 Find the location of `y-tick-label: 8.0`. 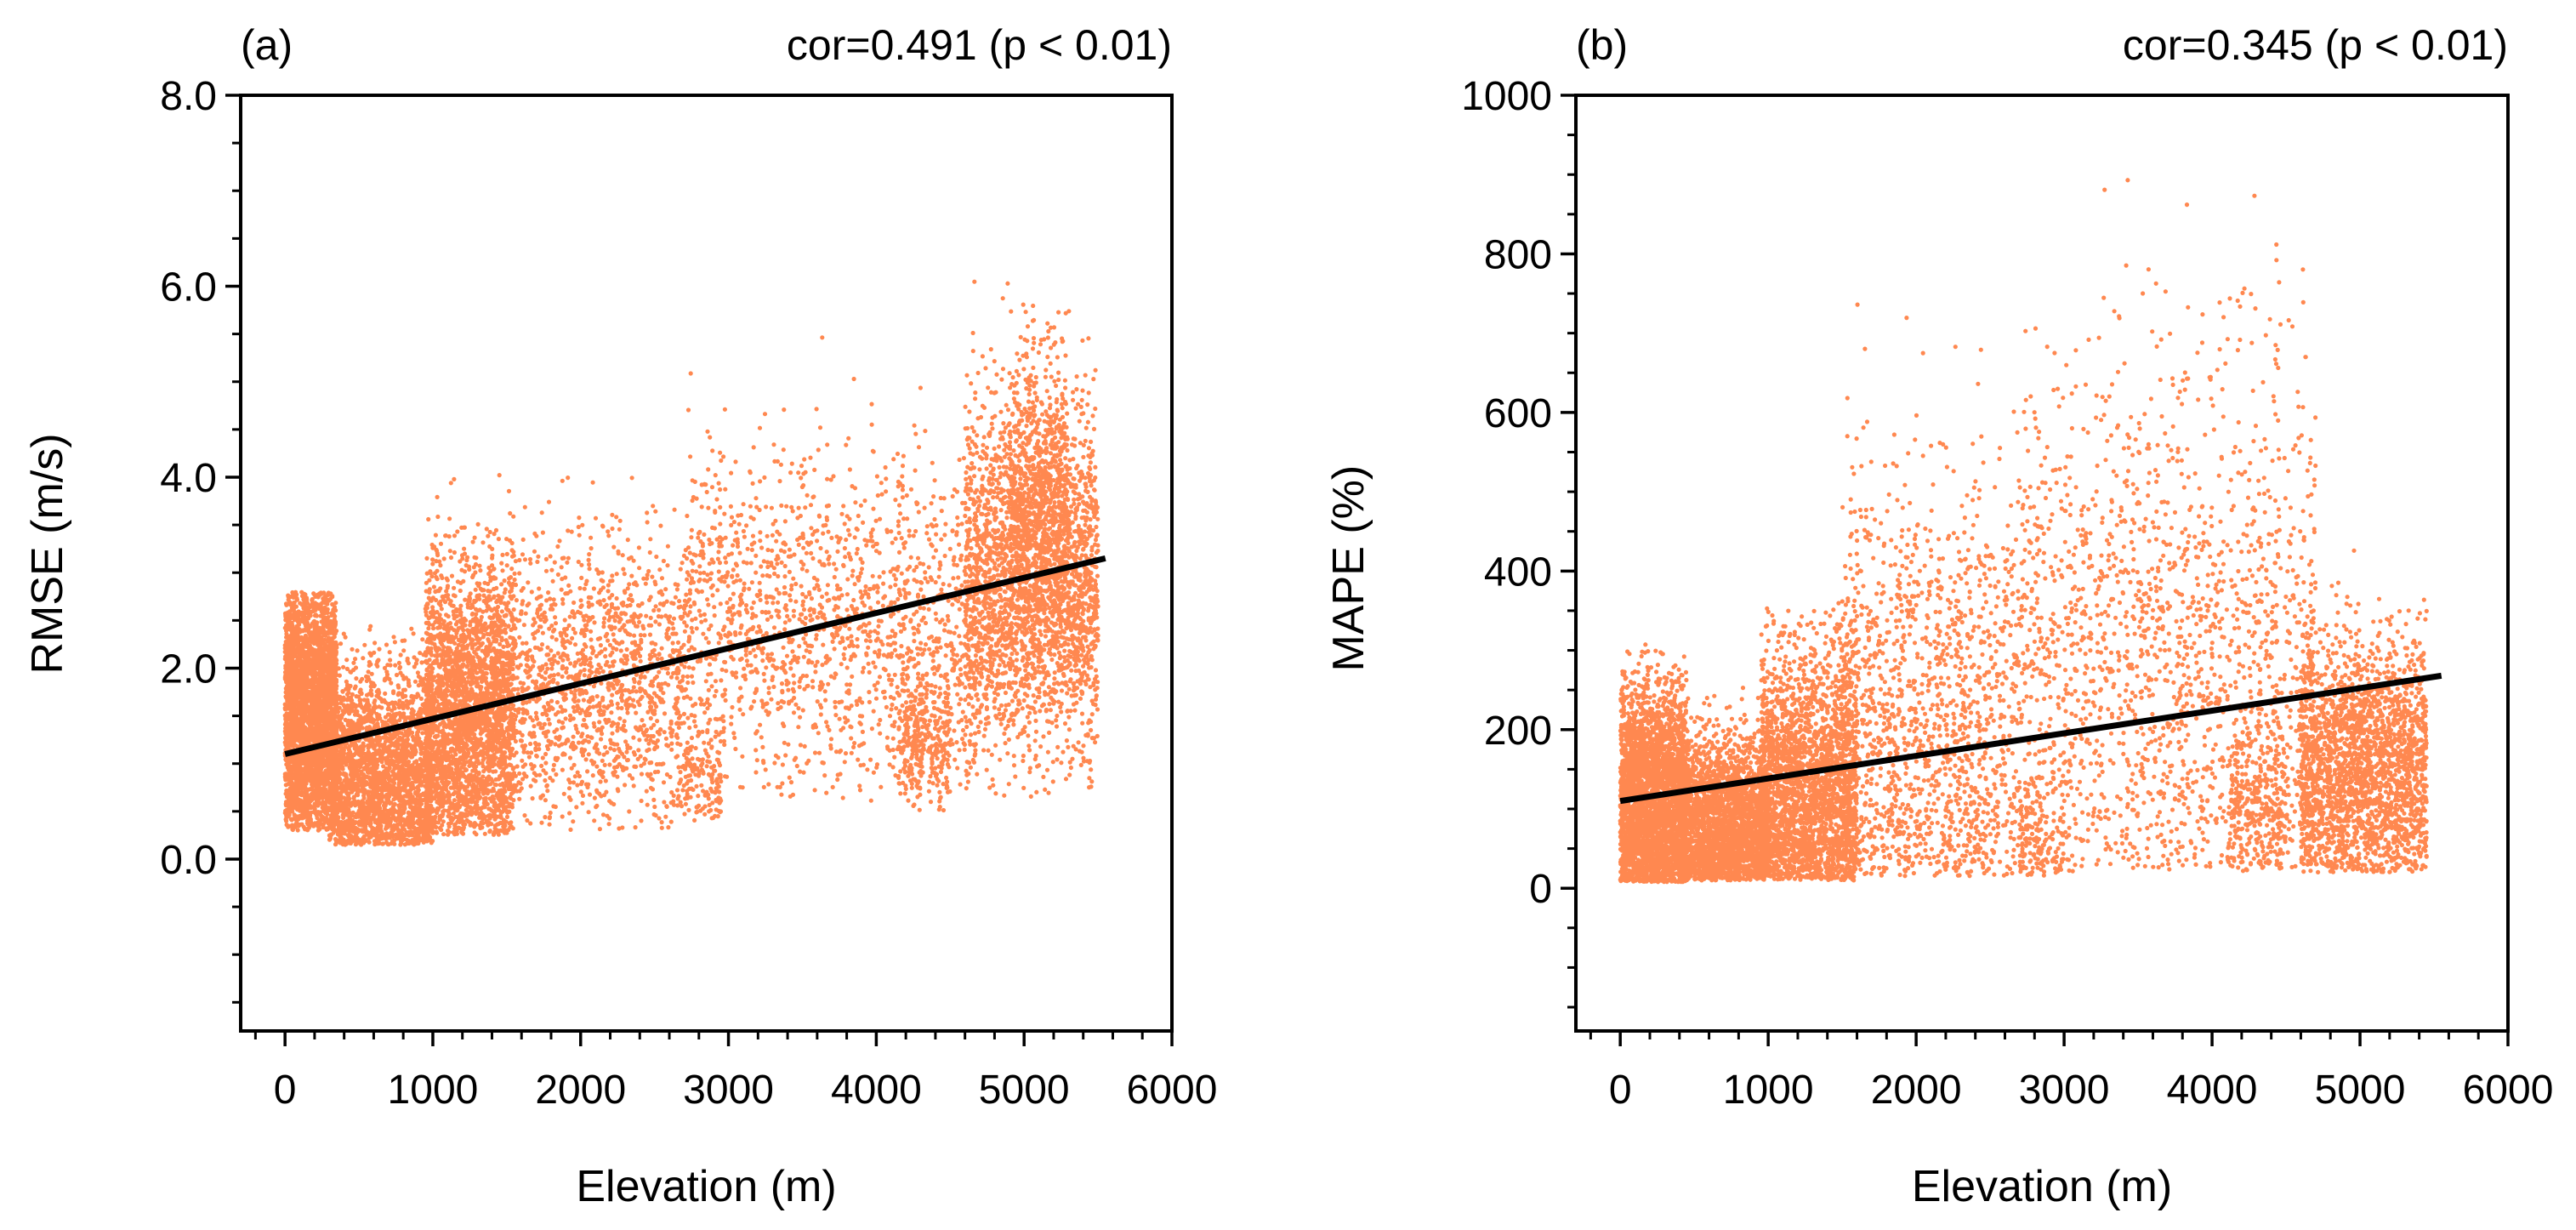

y-tick-label: 8.0 is located at coordinates (188, 96).